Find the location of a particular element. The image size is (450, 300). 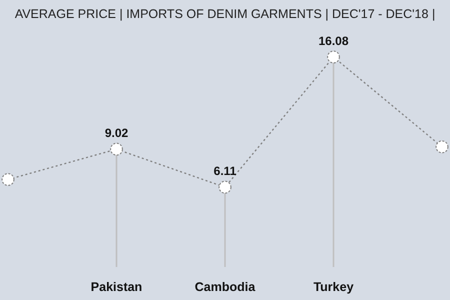

x-tick-label: Cambodia is located at coordinates (225, 287).